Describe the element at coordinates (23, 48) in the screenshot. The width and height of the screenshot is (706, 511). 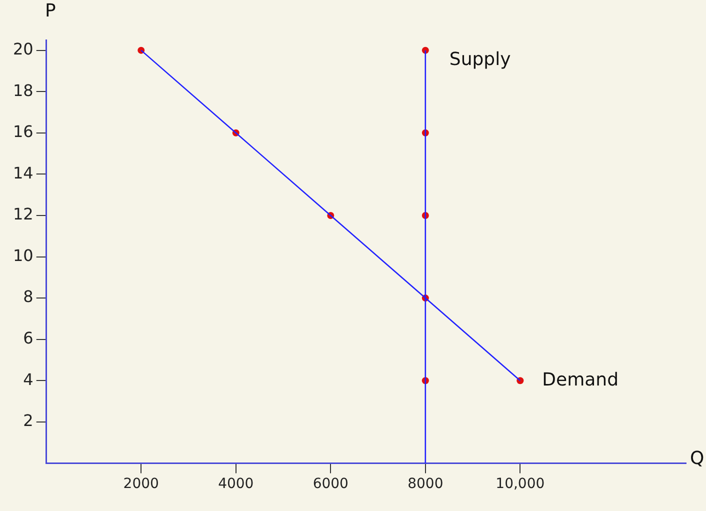
I see `y-tick-label: 20` at that location.